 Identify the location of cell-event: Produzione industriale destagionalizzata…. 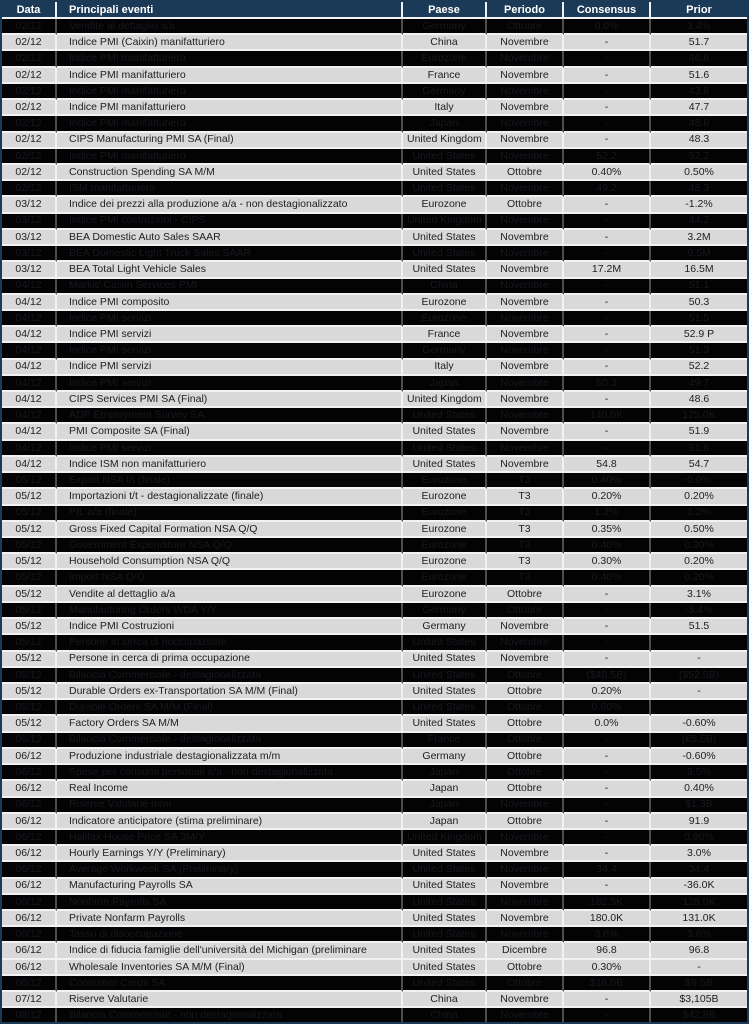
(230, 757).